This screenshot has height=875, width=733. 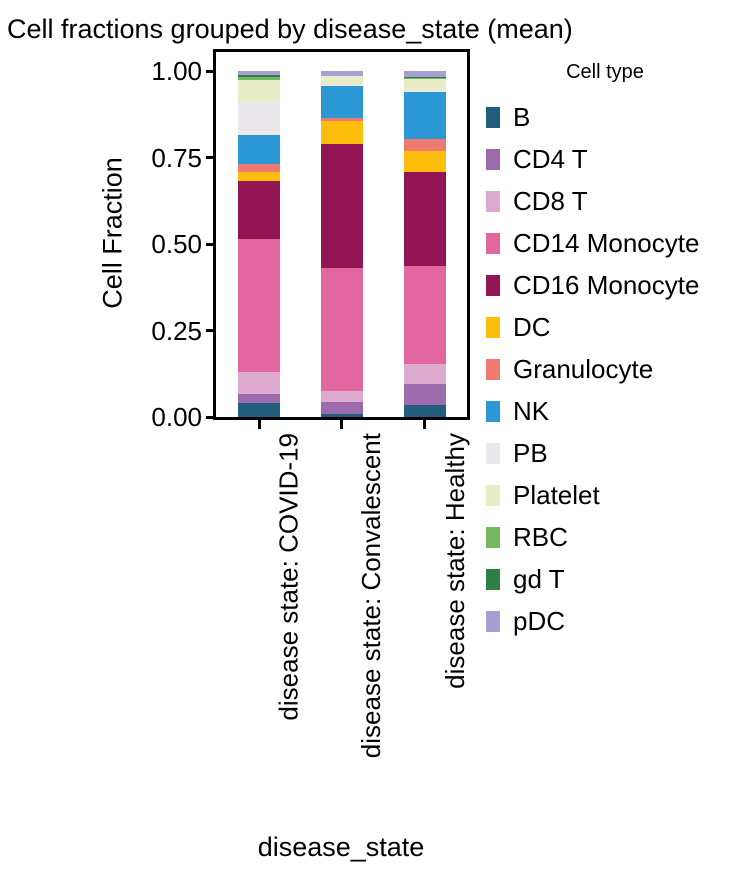 What do you see at coordinates (522, 116) in the screenshot?
I see `legend-item-label: B` at bounding box center [522, 116].